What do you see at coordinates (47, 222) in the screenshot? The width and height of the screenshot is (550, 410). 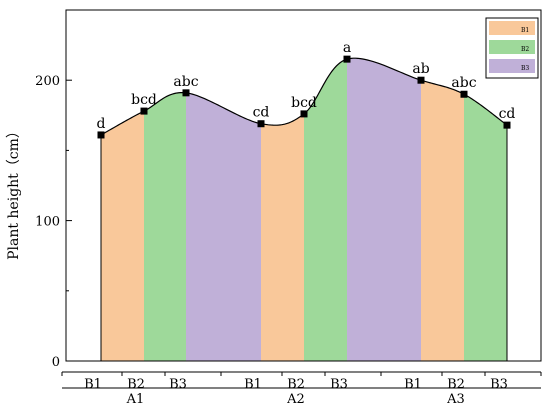 I see `y-tick-label: 100` at bounding box center [47, 222].